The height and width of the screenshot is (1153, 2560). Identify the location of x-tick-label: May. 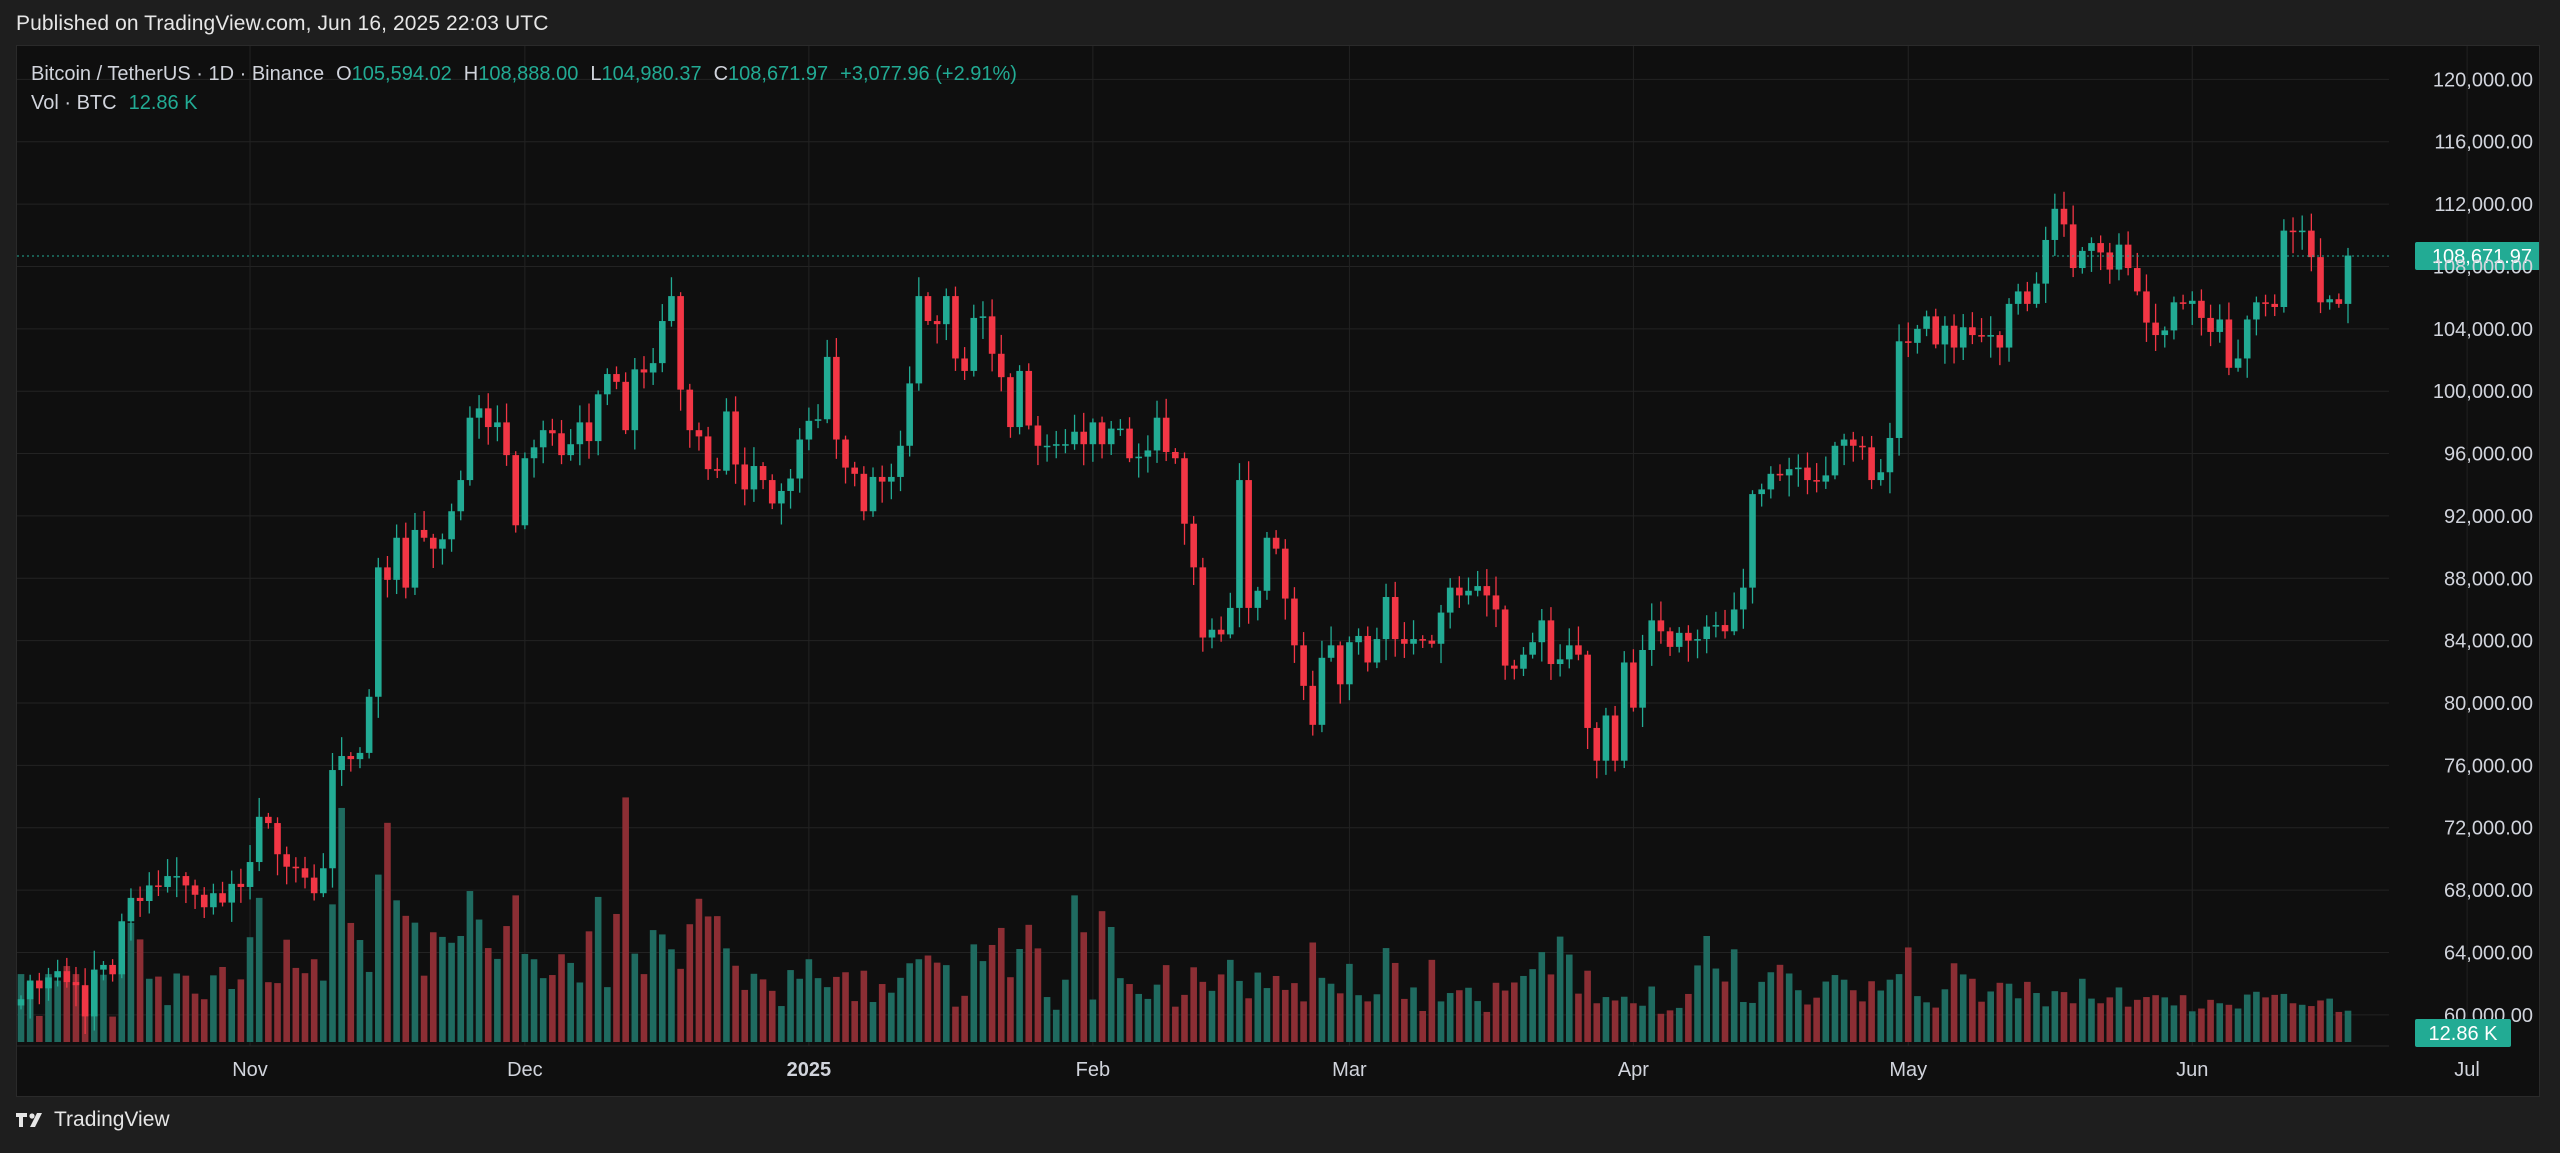
(1908, 1070).